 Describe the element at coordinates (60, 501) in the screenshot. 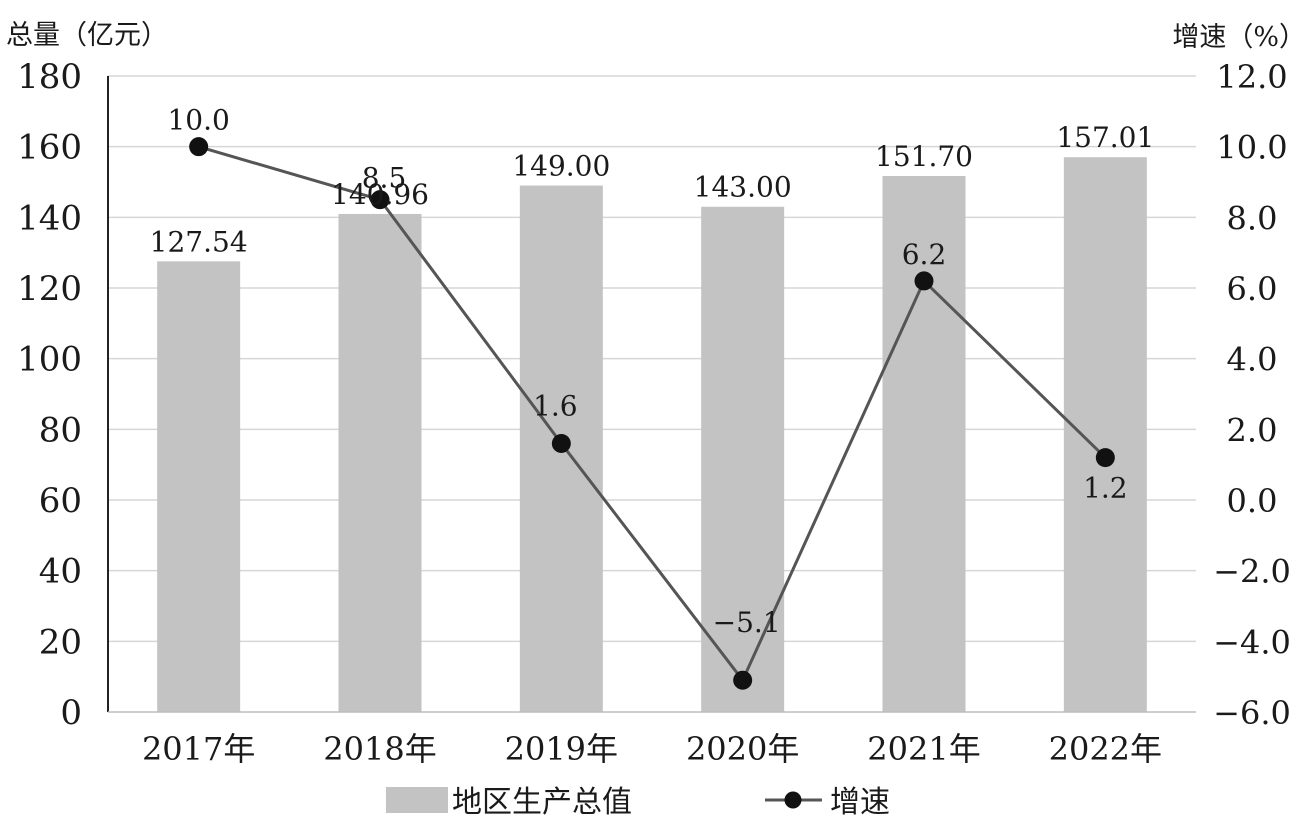

I see `y-left-tick-label: 60` at that location.